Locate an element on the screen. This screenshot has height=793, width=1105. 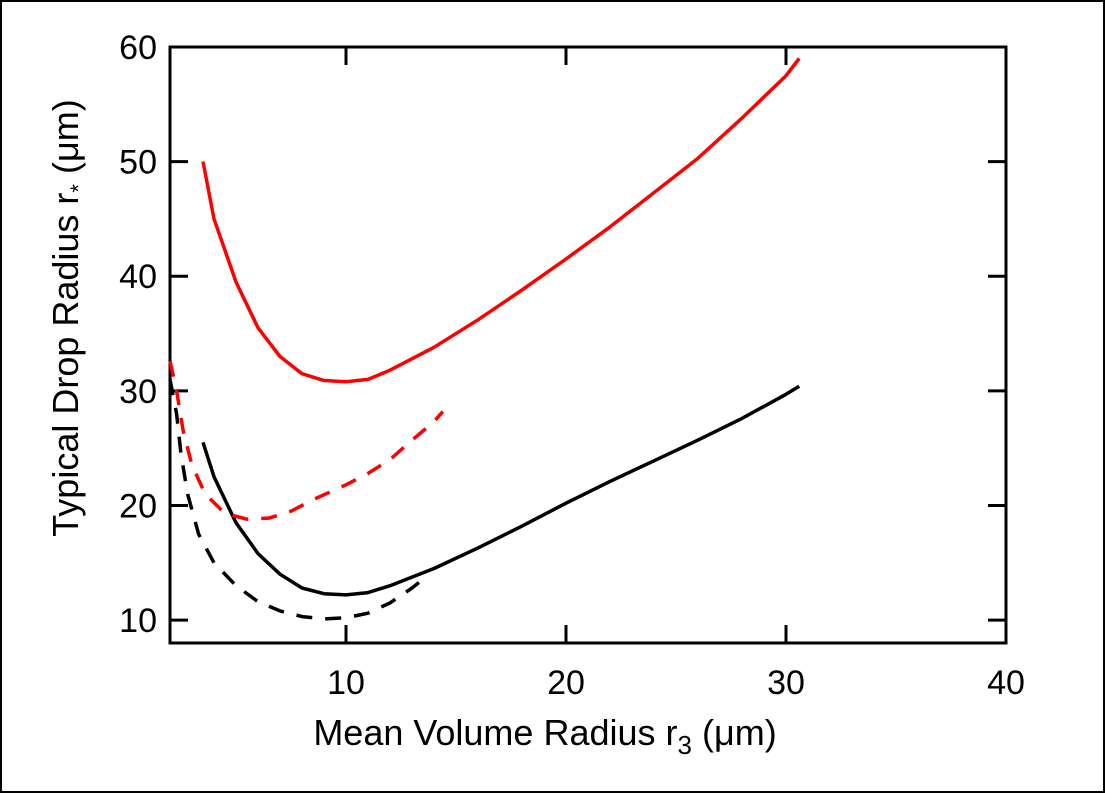
x-axis-label: Mean Volume Radius r3 (μm) is located at coordinates (544, 736).